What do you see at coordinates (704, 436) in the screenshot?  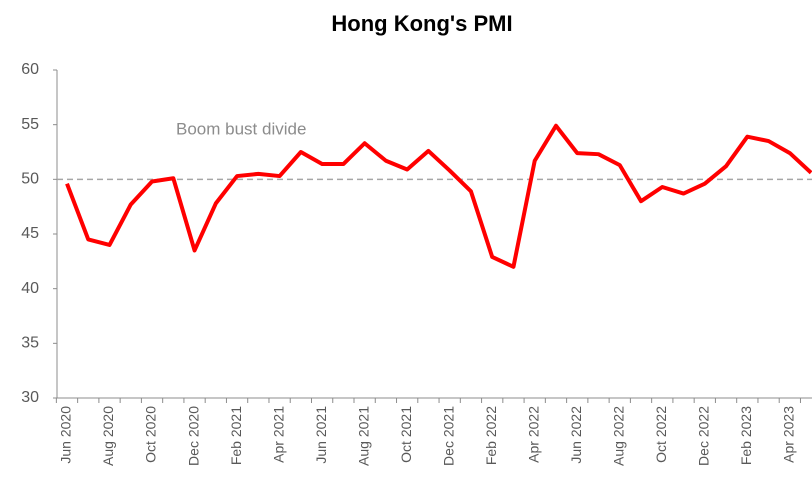 I see `x-tick-label: Dec 2022` at bounding box center [704, 436].